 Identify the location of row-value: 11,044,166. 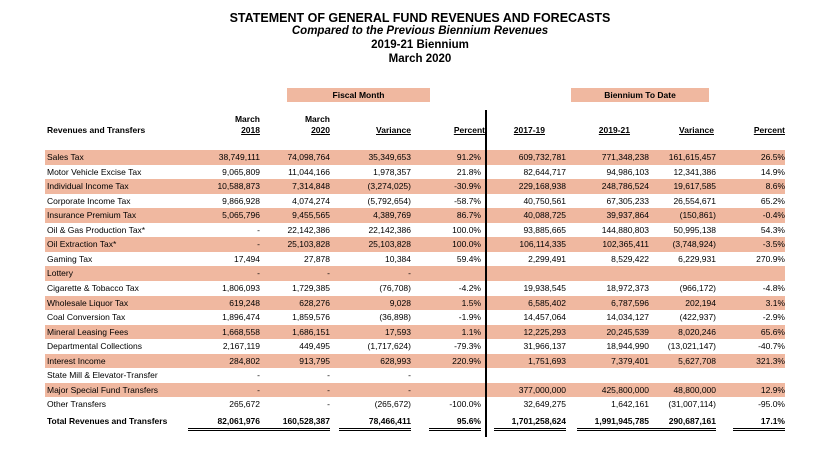
(309, 171).